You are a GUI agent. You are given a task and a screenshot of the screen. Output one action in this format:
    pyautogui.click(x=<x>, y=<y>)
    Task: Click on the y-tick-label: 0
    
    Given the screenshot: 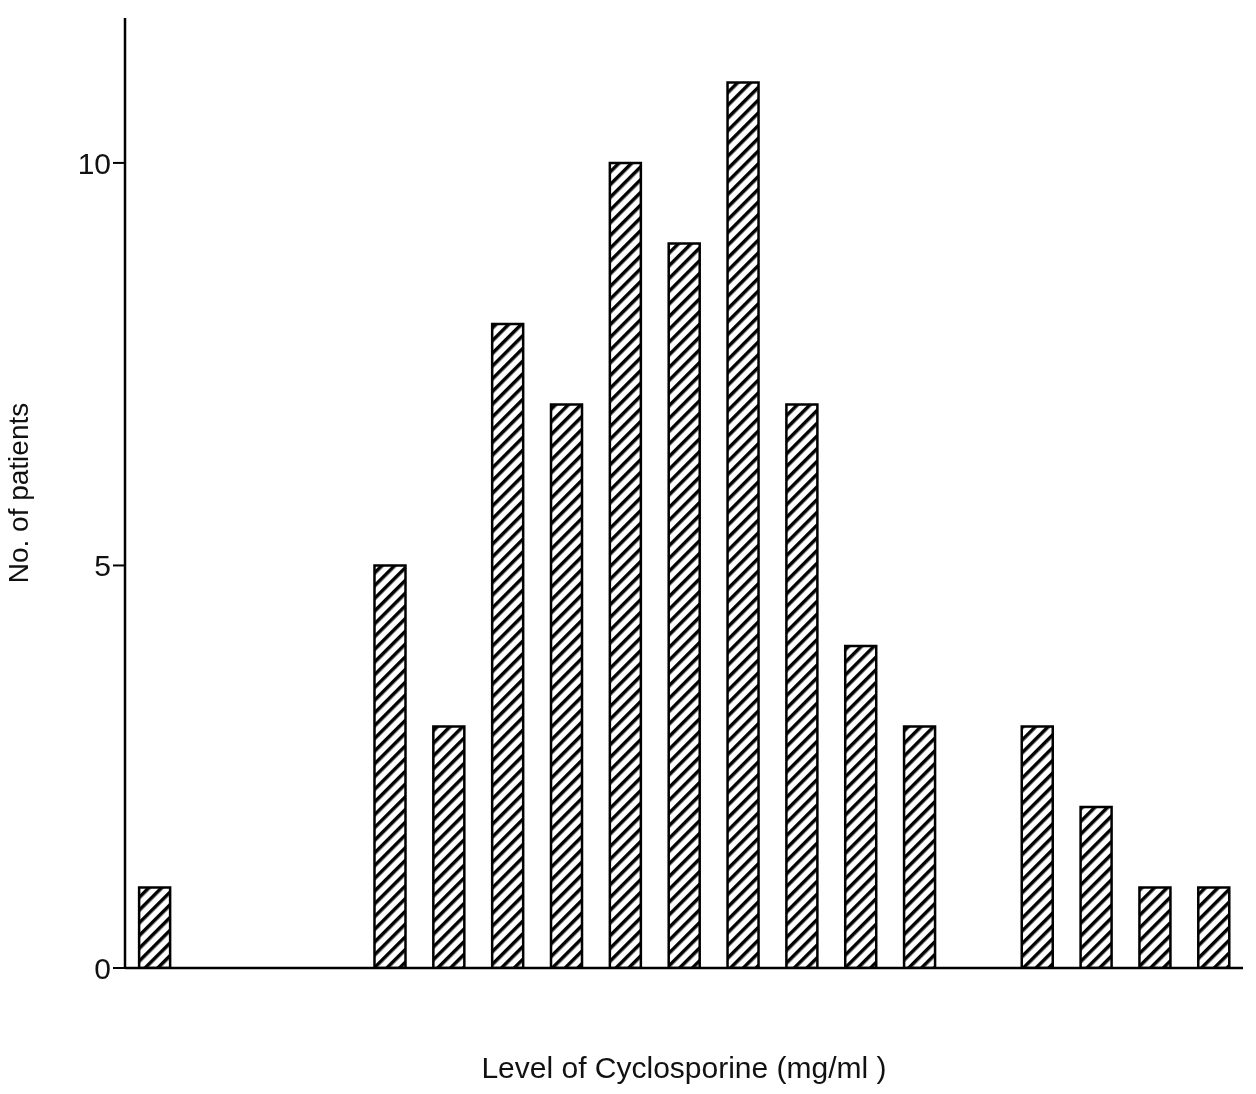 What is the action you would take?
    pyautogui.click(x=102, y=968)
    